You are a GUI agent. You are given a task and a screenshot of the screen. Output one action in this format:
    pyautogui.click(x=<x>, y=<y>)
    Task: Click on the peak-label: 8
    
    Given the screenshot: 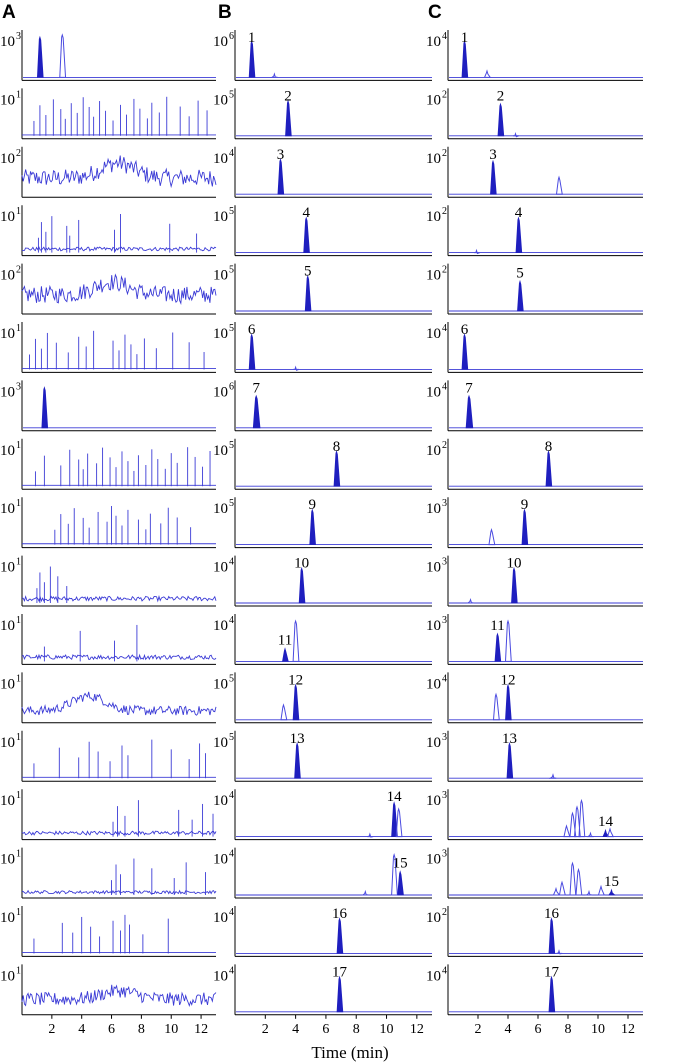 What is the action you would take?
    pyautogui.click(x=549, y=447)
    